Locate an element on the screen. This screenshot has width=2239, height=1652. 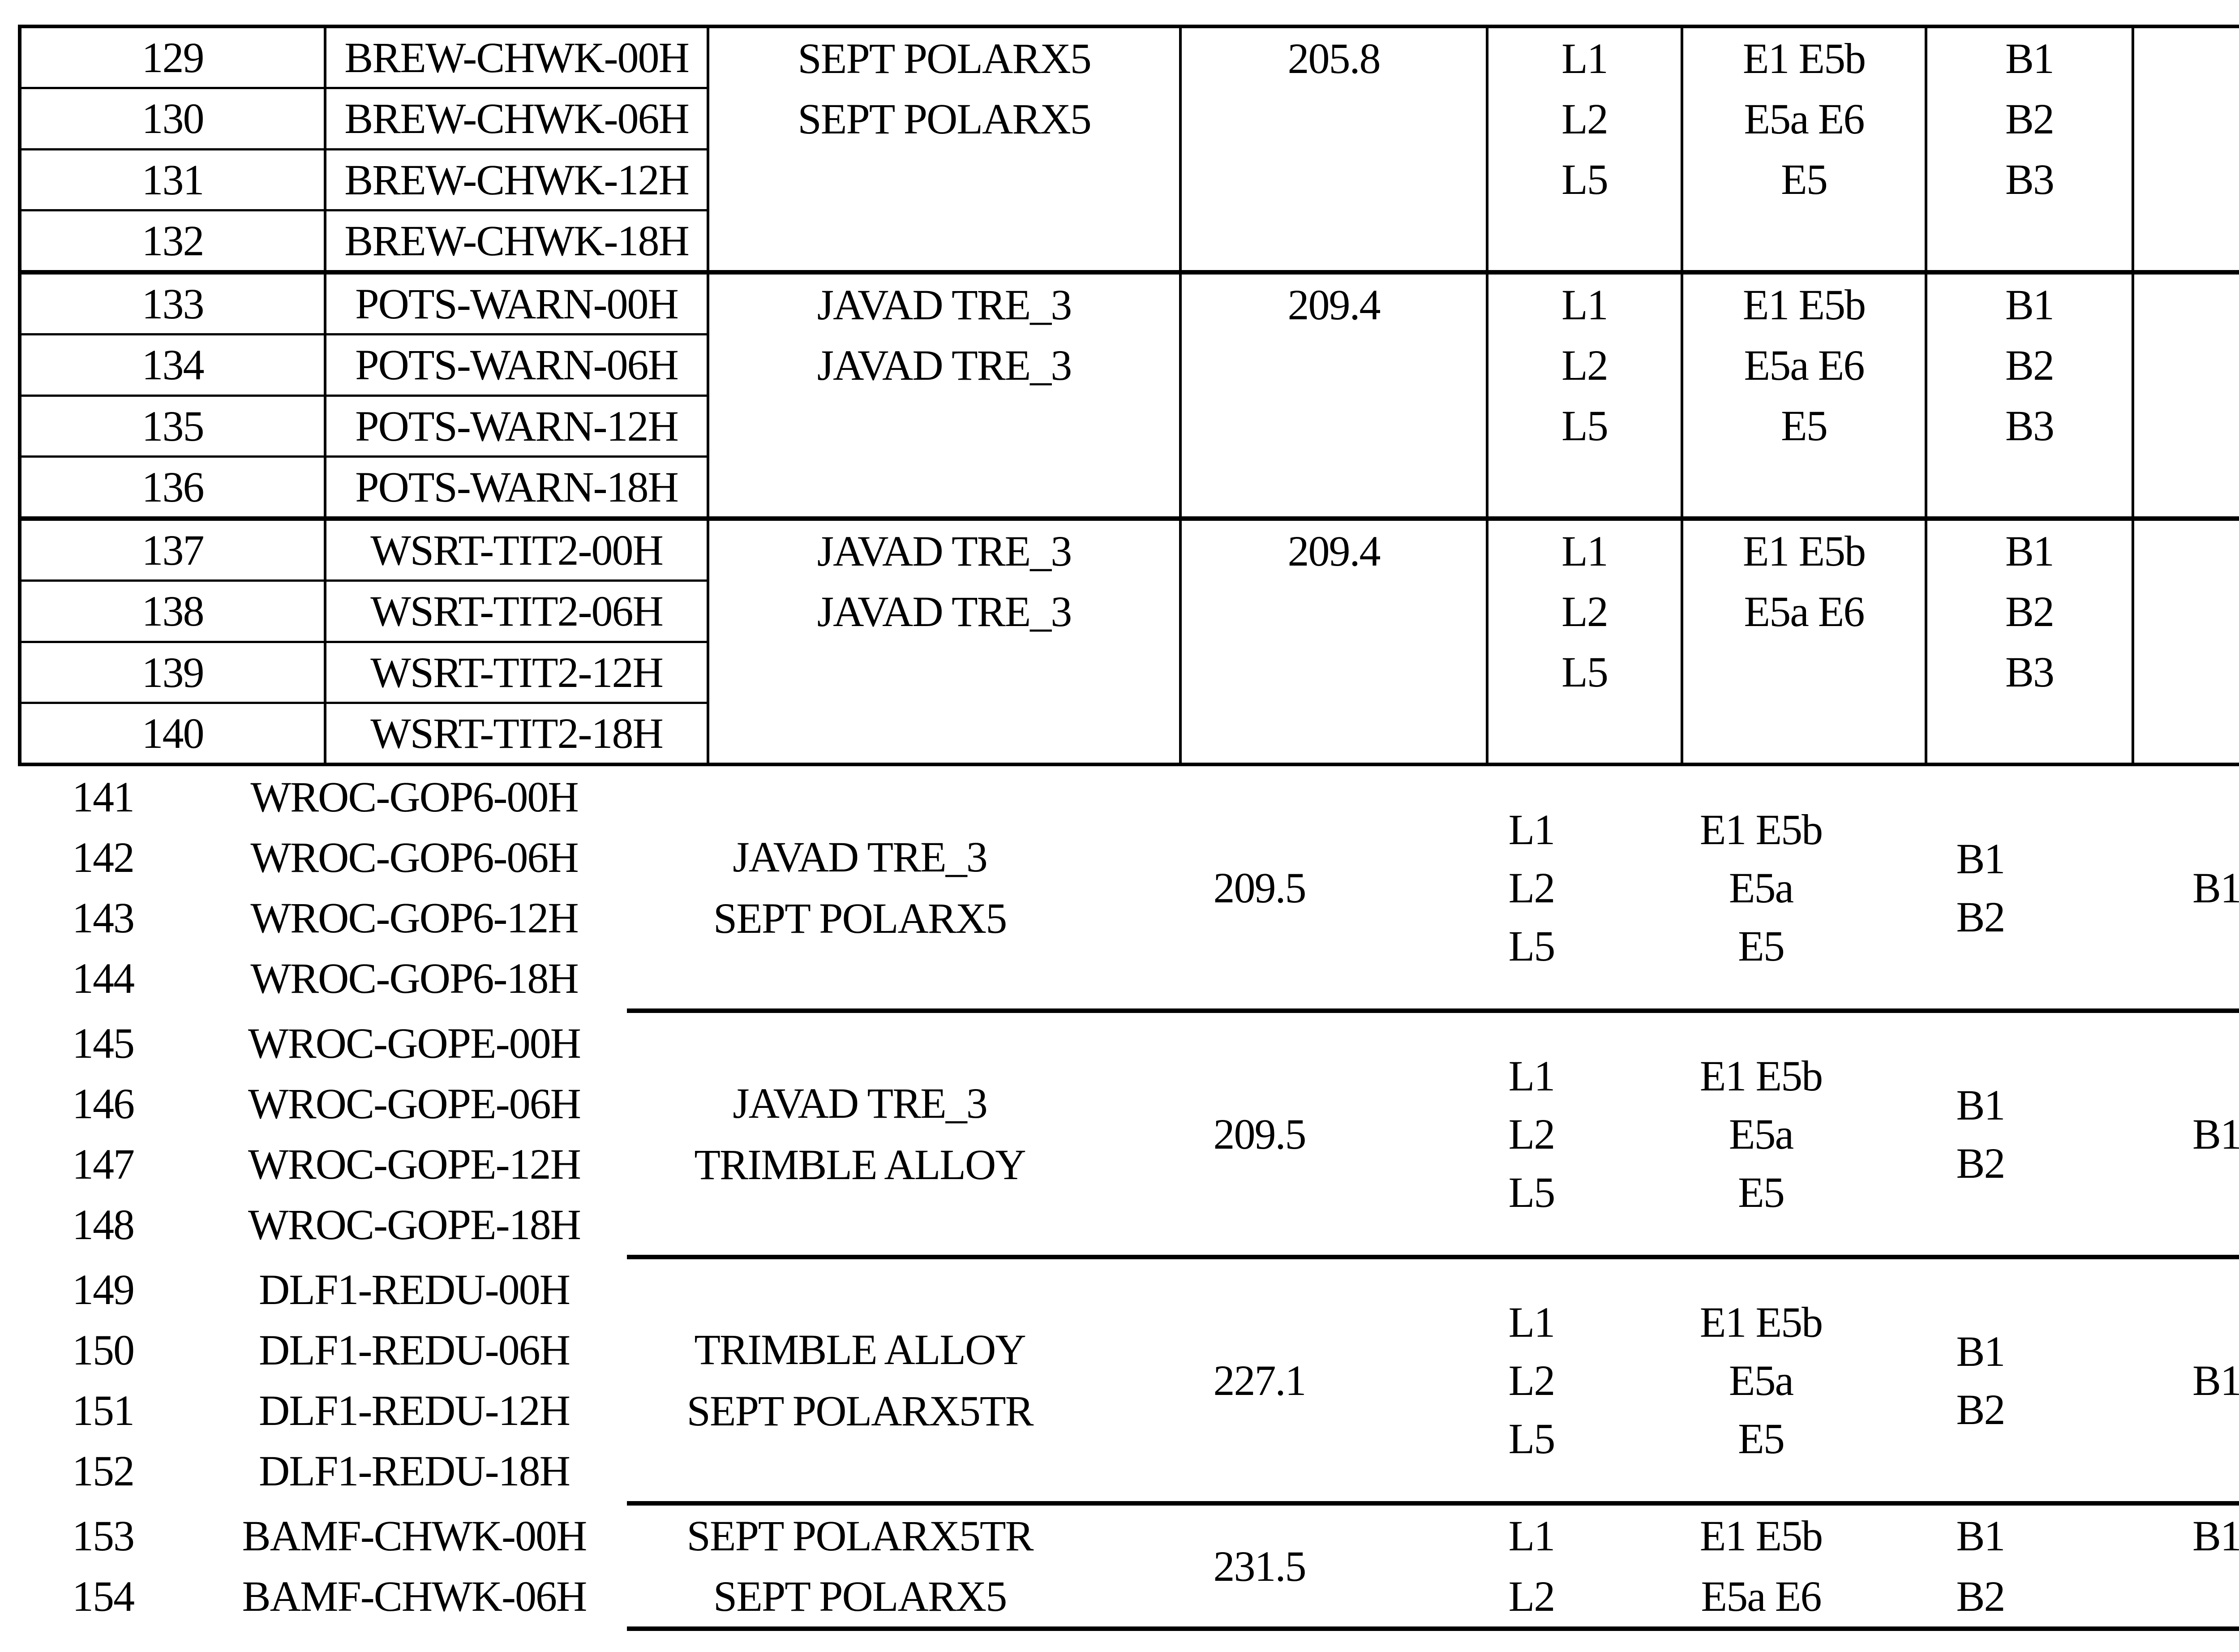
station-id: WROC-GOP6-18H is located at coordinates (415, 978).